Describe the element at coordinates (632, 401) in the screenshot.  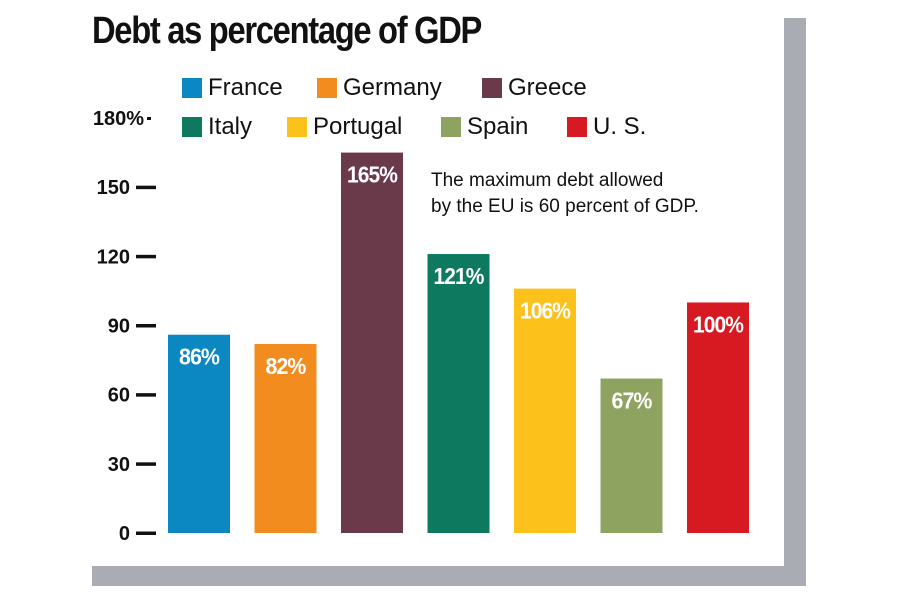
I see `bar-value-label: 67%` at that location.